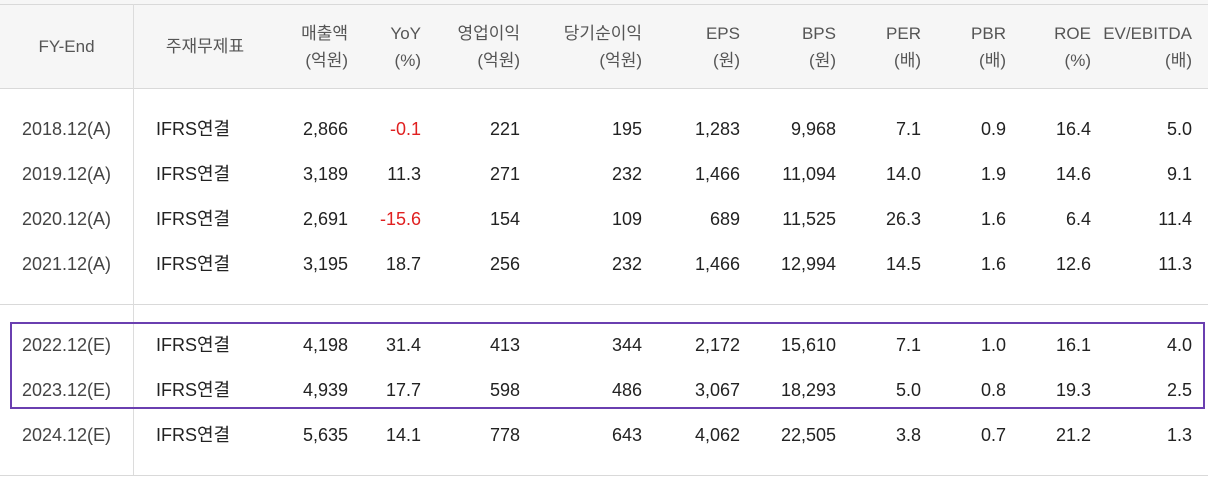 This screenshot has height=480, width=1208. What do you see at coordinates (1179, 129) in the screenshot?
I see `row-value-9: 5.0` at bounding box center [1179, 129].